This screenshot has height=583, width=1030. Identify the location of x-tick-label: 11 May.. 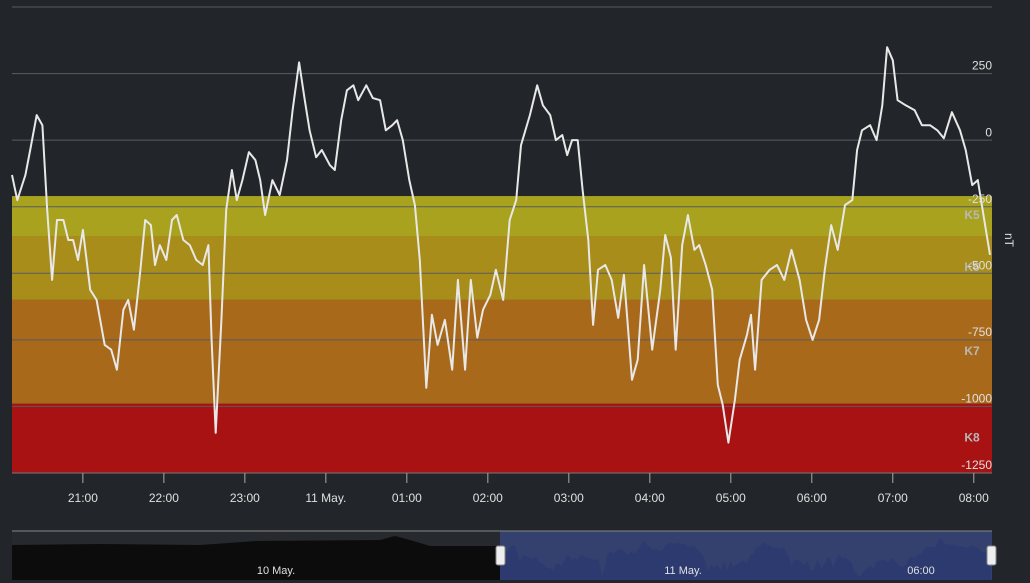
(325, 498).